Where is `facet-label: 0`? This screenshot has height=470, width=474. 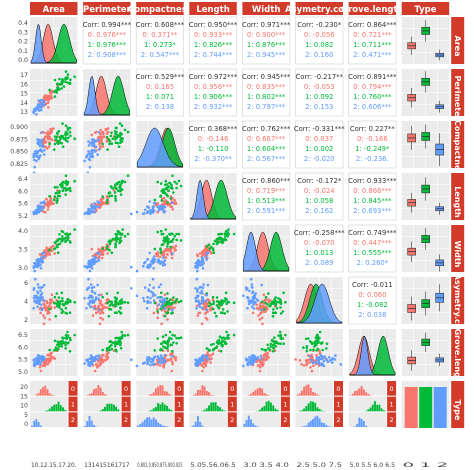 facet-label: 0 is located at coordinates (126, 389).